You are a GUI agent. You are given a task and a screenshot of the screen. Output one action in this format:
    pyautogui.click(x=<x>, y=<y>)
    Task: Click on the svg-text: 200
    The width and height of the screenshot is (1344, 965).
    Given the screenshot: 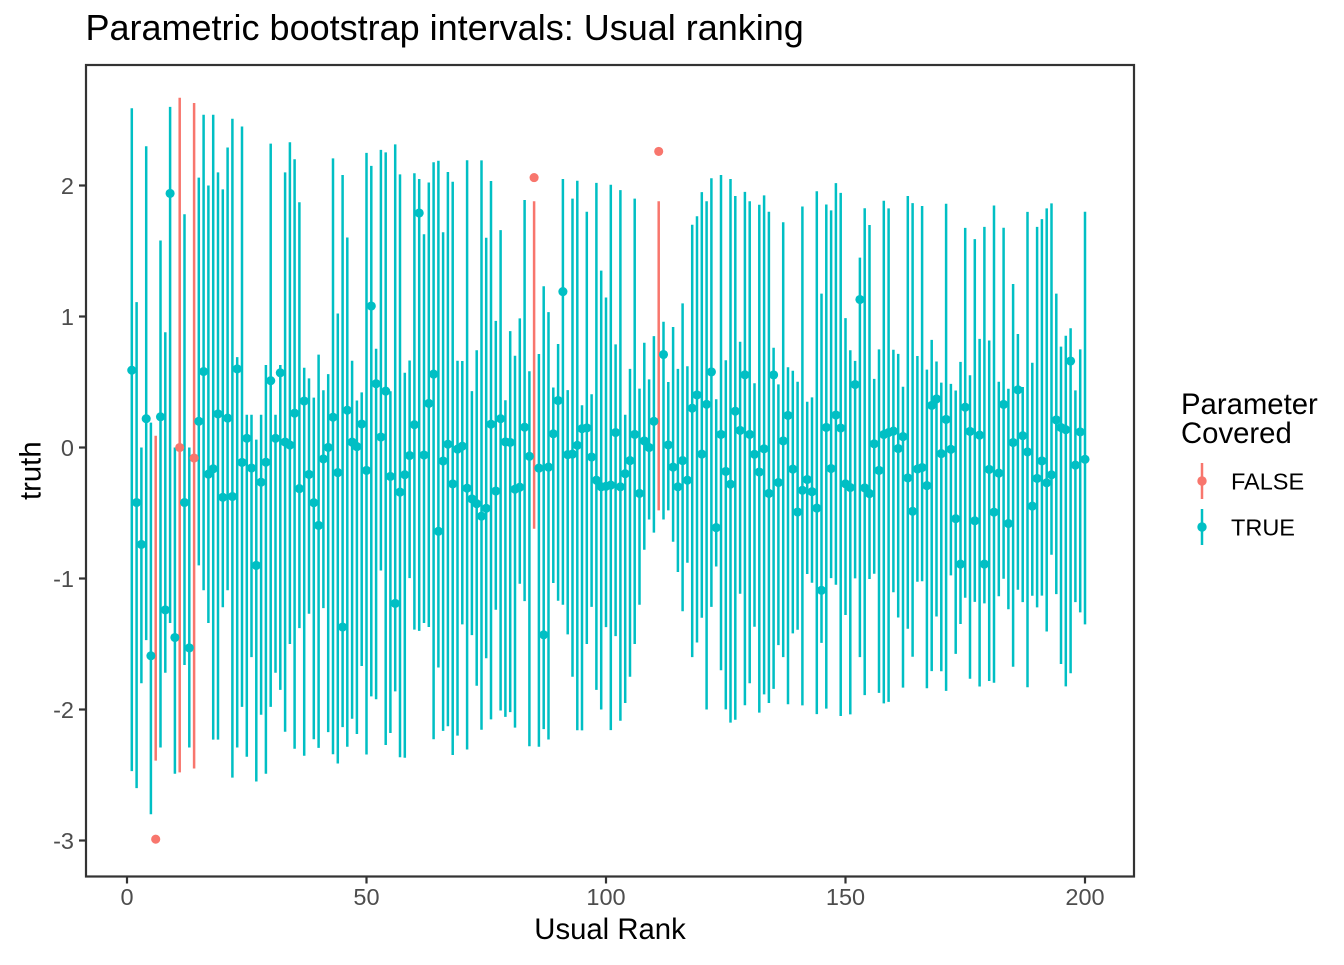 What is the action you would take?
    pyautogui.click(x=1084, y=897)
    